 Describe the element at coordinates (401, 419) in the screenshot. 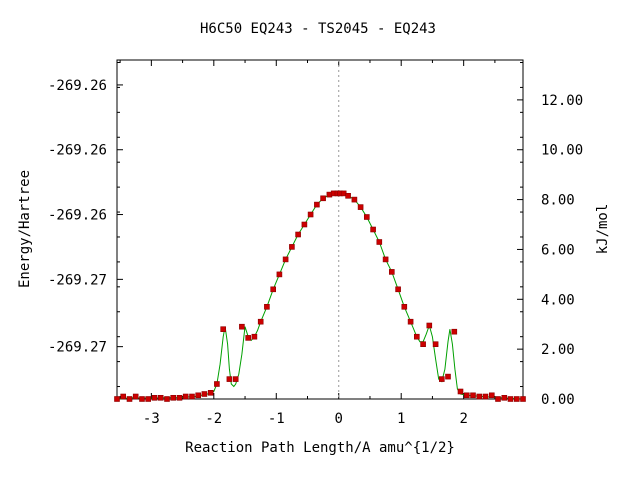

I see `x-tick-label: 1` at that location.